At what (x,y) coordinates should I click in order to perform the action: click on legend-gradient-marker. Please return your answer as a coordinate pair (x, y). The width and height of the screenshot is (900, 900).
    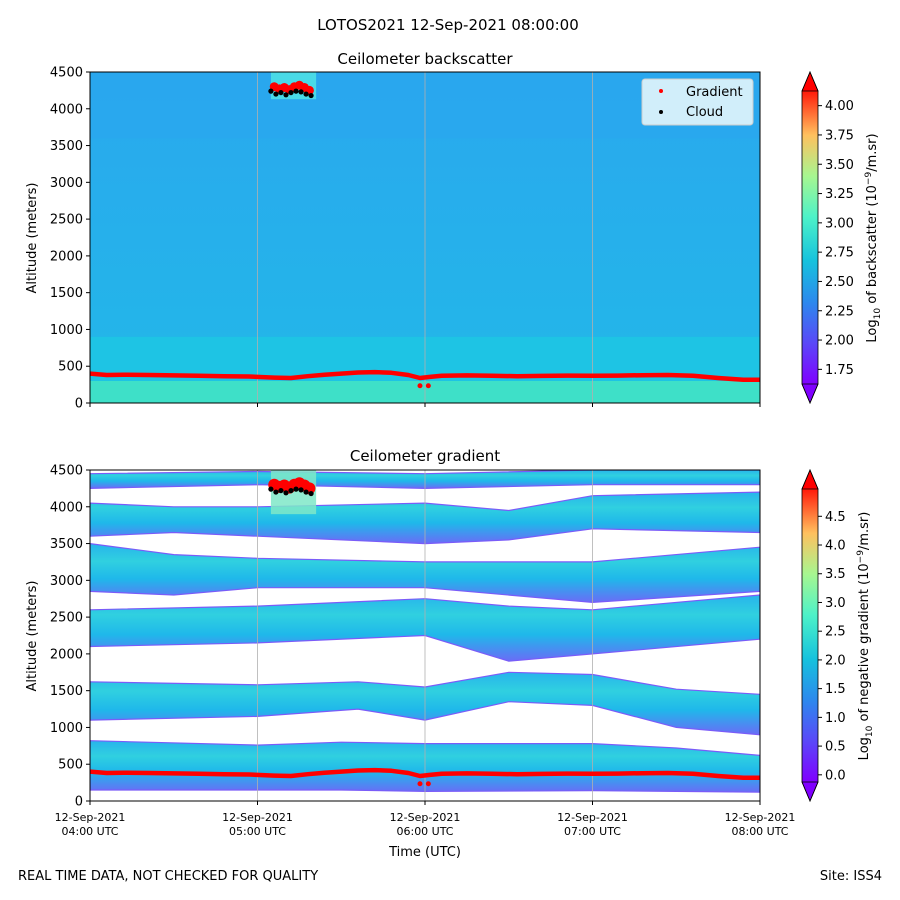
    Looking at the image, I should click on (661, 91).